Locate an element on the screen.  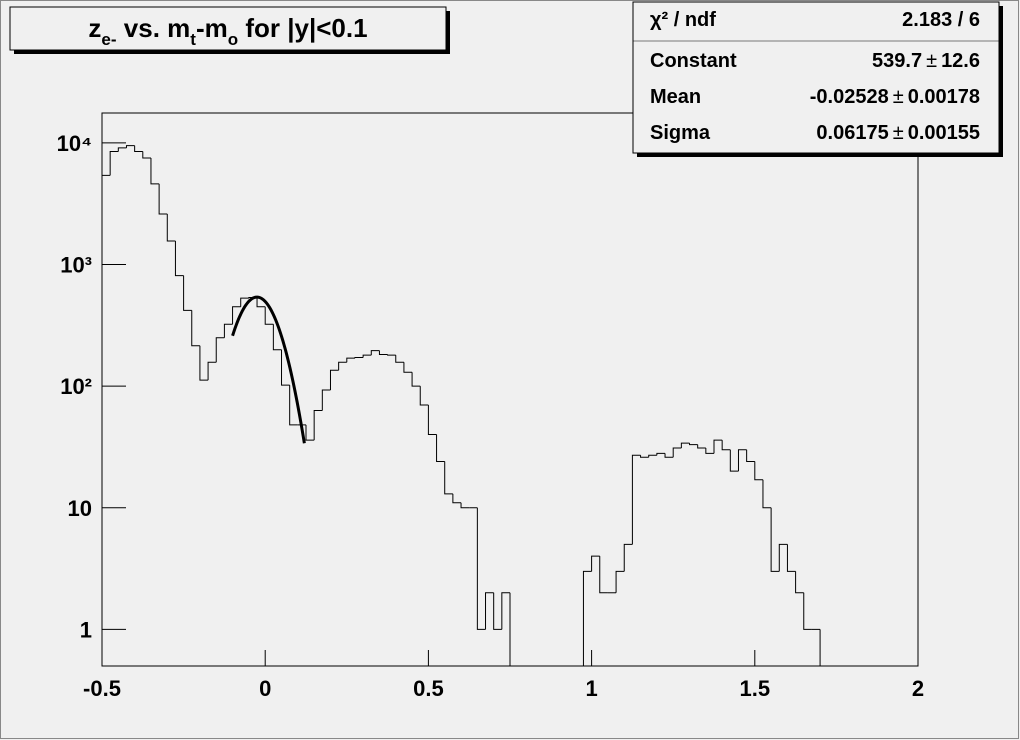
y-tick-label: 10³ is located at coordinates (76, 264).